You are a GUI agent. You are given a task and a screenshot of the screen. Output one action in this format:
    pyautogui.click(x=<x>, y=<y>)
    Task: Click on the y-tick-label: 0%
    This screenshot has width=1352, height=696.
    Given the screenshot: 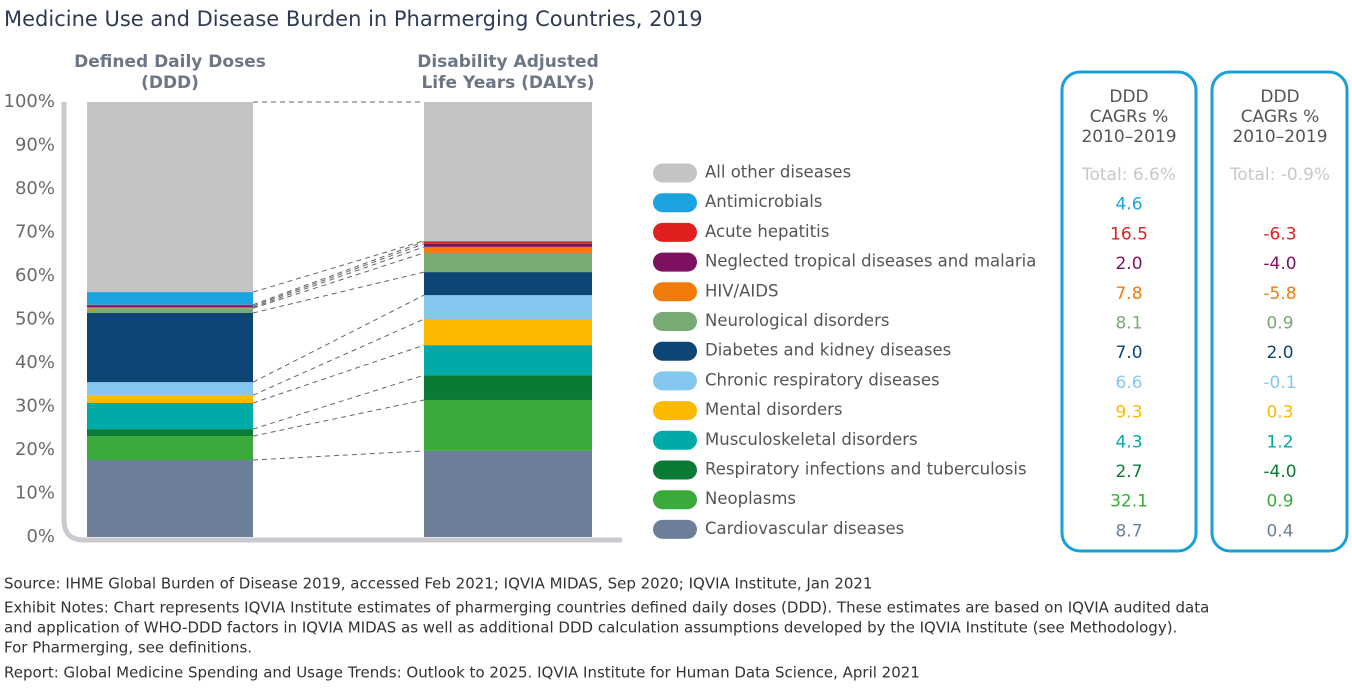 What is the action you would take?
    pyautogui.click(x=40, y=536)
    